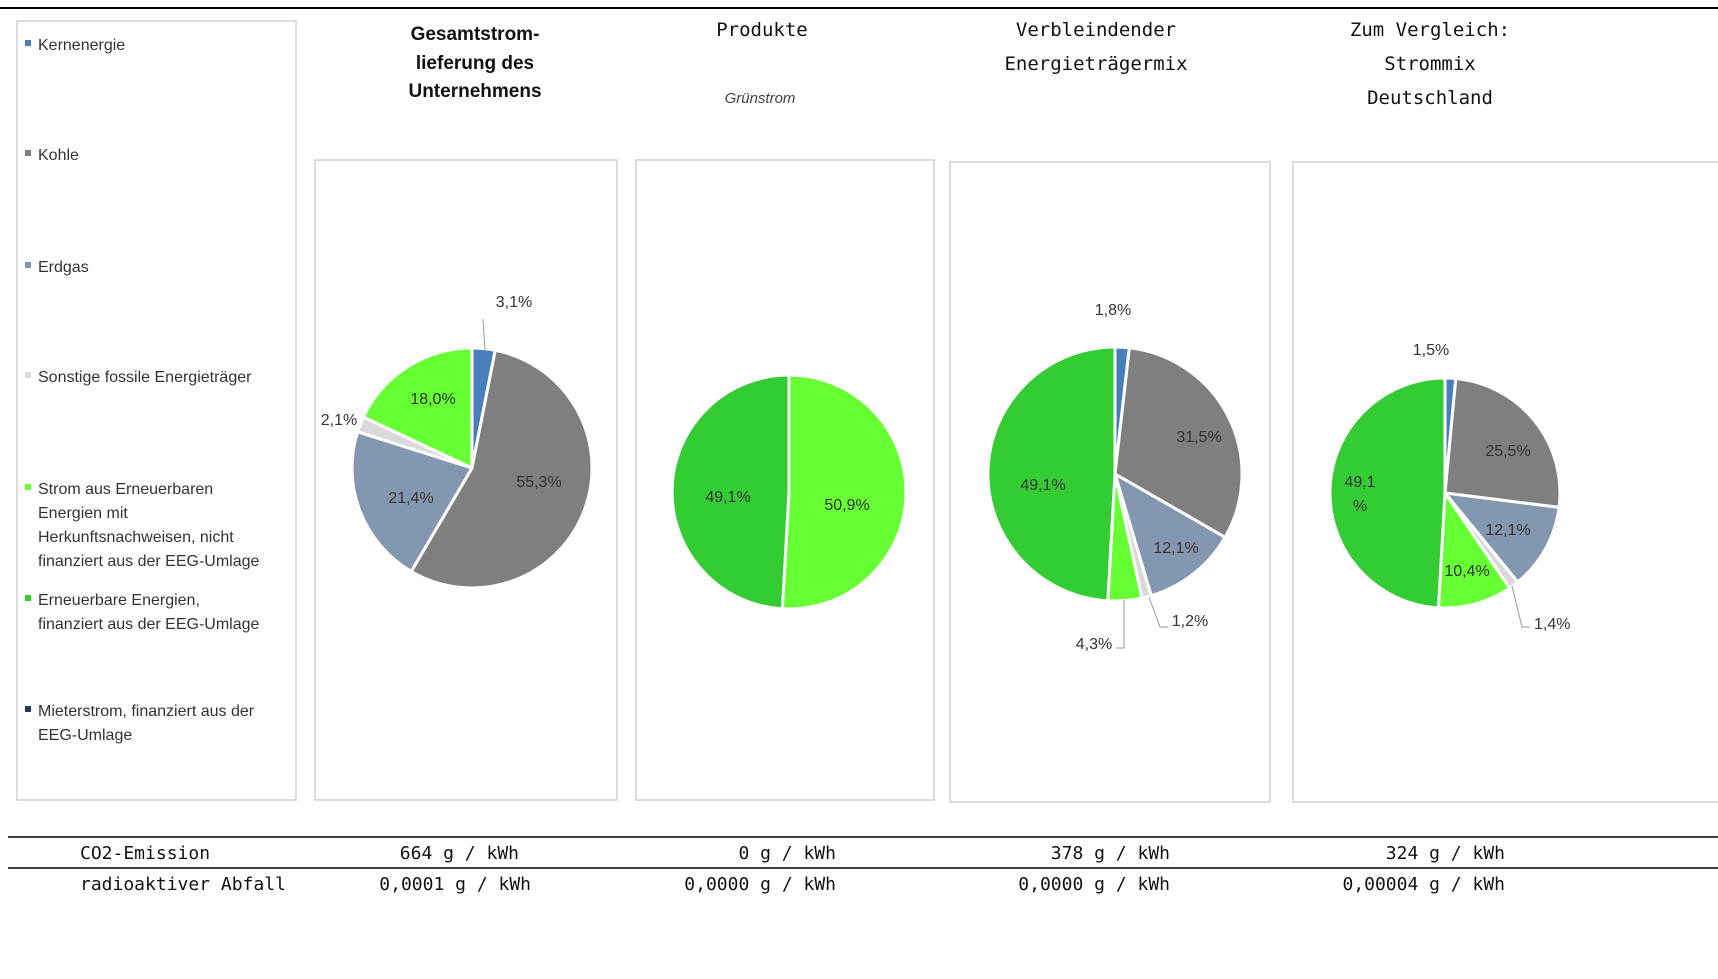 The image size is (1718, 979). I want to click on legend-item-label: Strom aus Erneuerbaren, so click(125, 489).